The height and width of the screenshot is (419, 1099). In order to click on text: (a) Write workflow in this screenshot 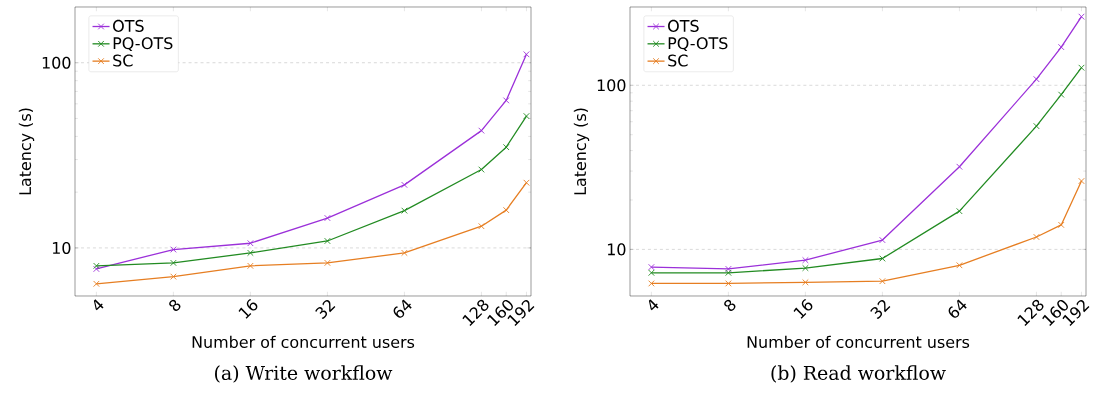, I will do `click(304, 374)`.